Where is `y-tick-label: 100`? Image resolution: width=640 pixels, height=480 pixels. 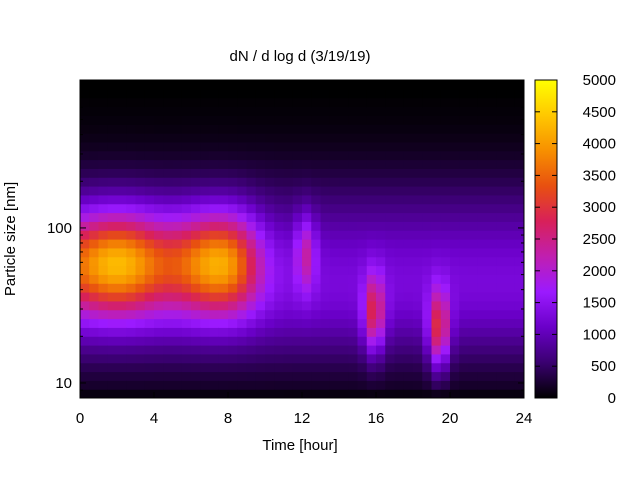 y-tick-label: 100 is located at coordinates (59, 228).